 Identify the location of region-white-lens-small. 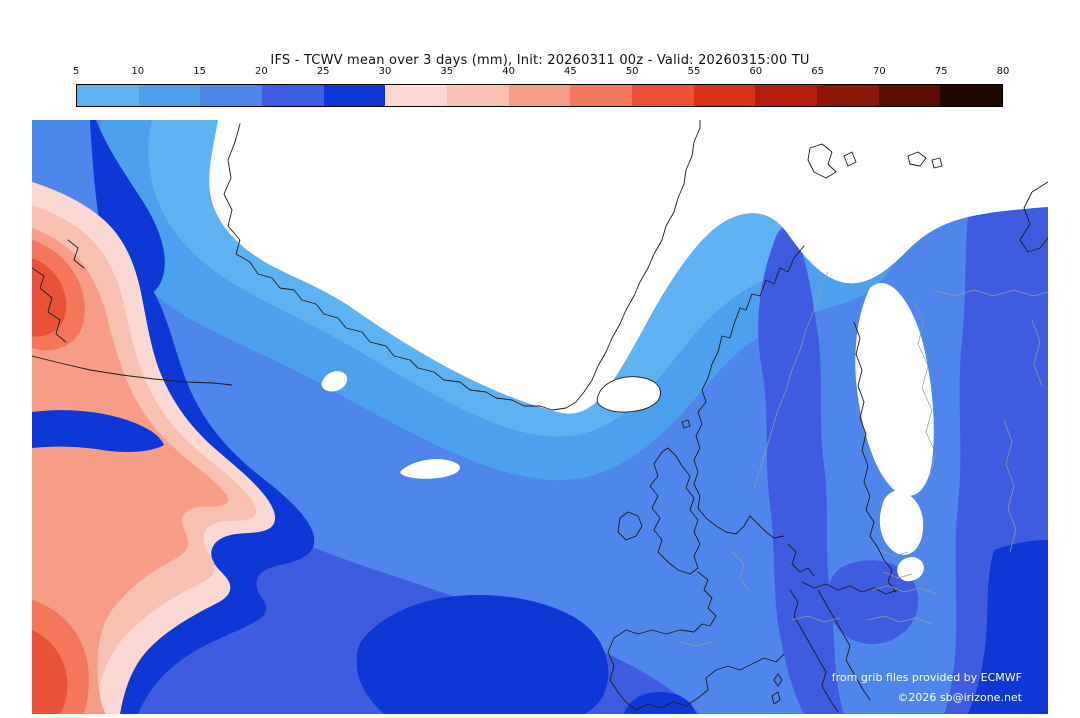
(334, 381).